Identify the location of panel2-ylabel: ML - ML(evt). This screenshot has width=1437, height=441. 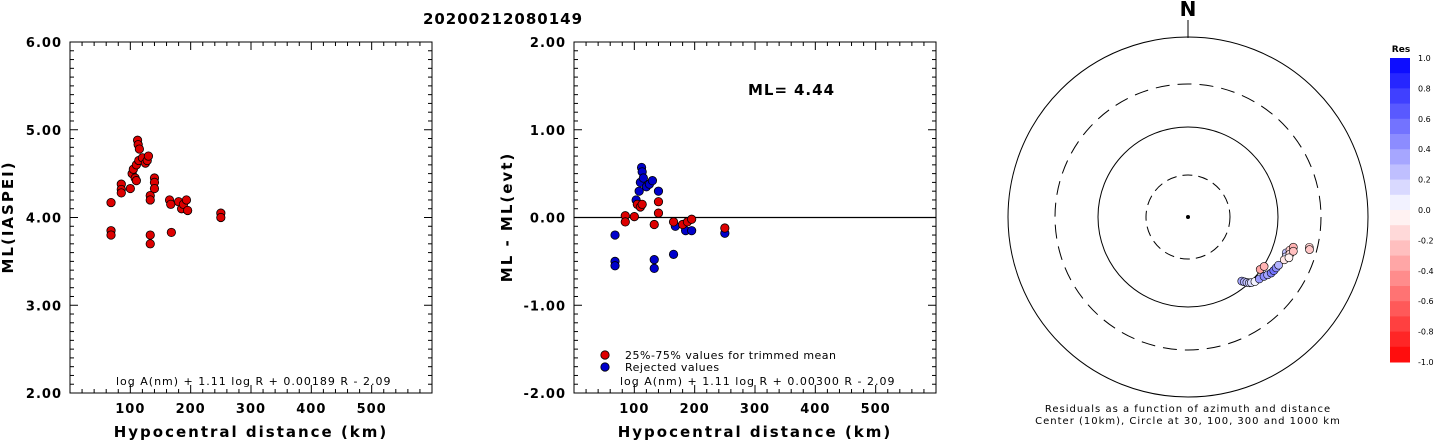
(507, 217).